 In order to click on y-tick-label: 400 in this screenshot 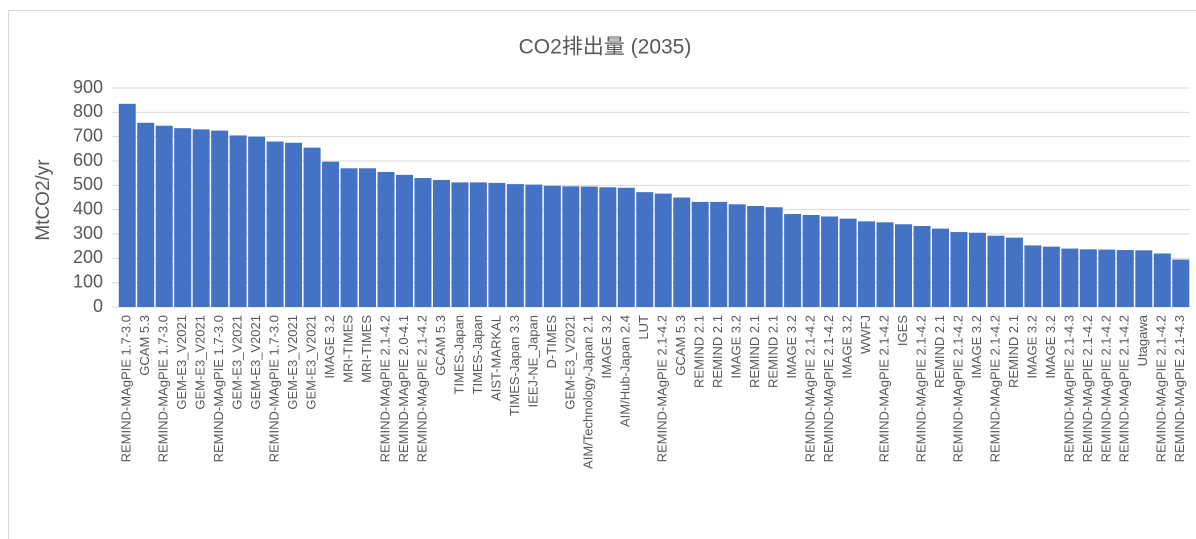, I will do `click(88, 208)`.